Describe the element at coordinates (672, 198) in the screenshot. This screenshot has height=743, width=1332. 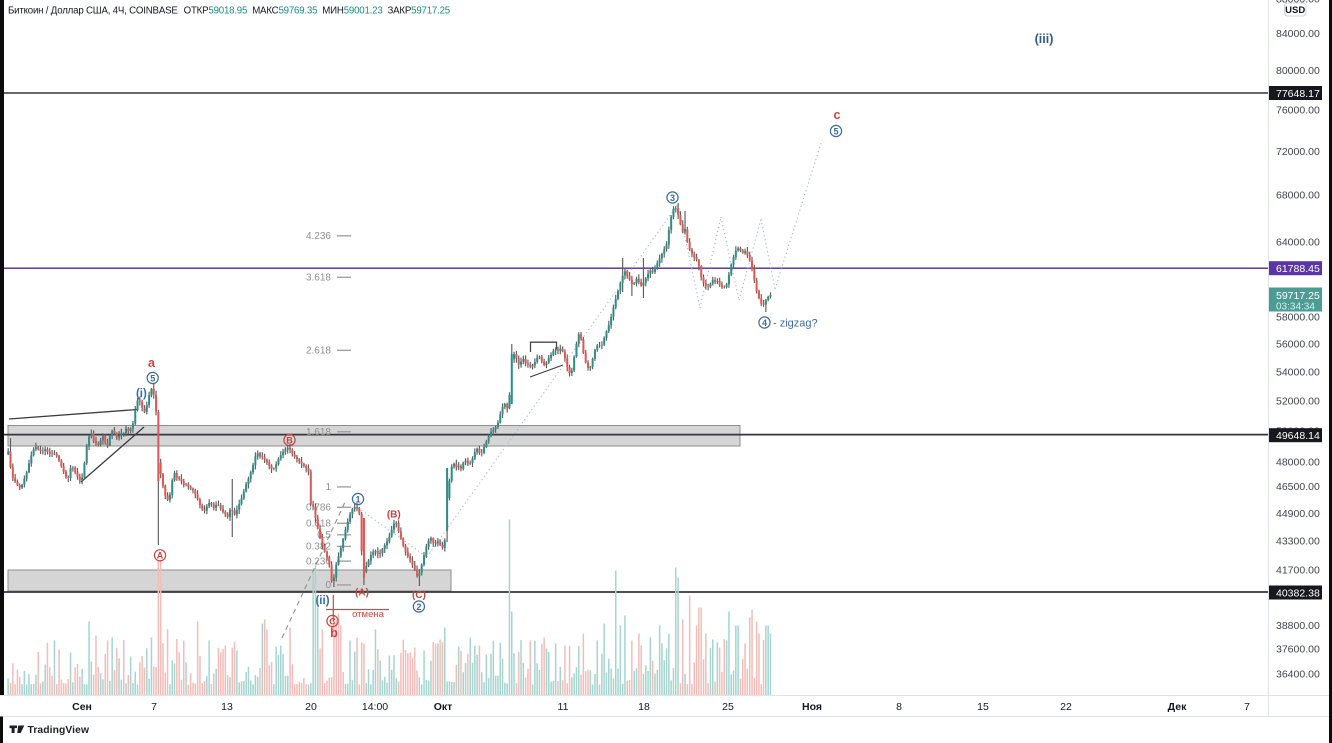
I see `svg-text: 3` at that location.